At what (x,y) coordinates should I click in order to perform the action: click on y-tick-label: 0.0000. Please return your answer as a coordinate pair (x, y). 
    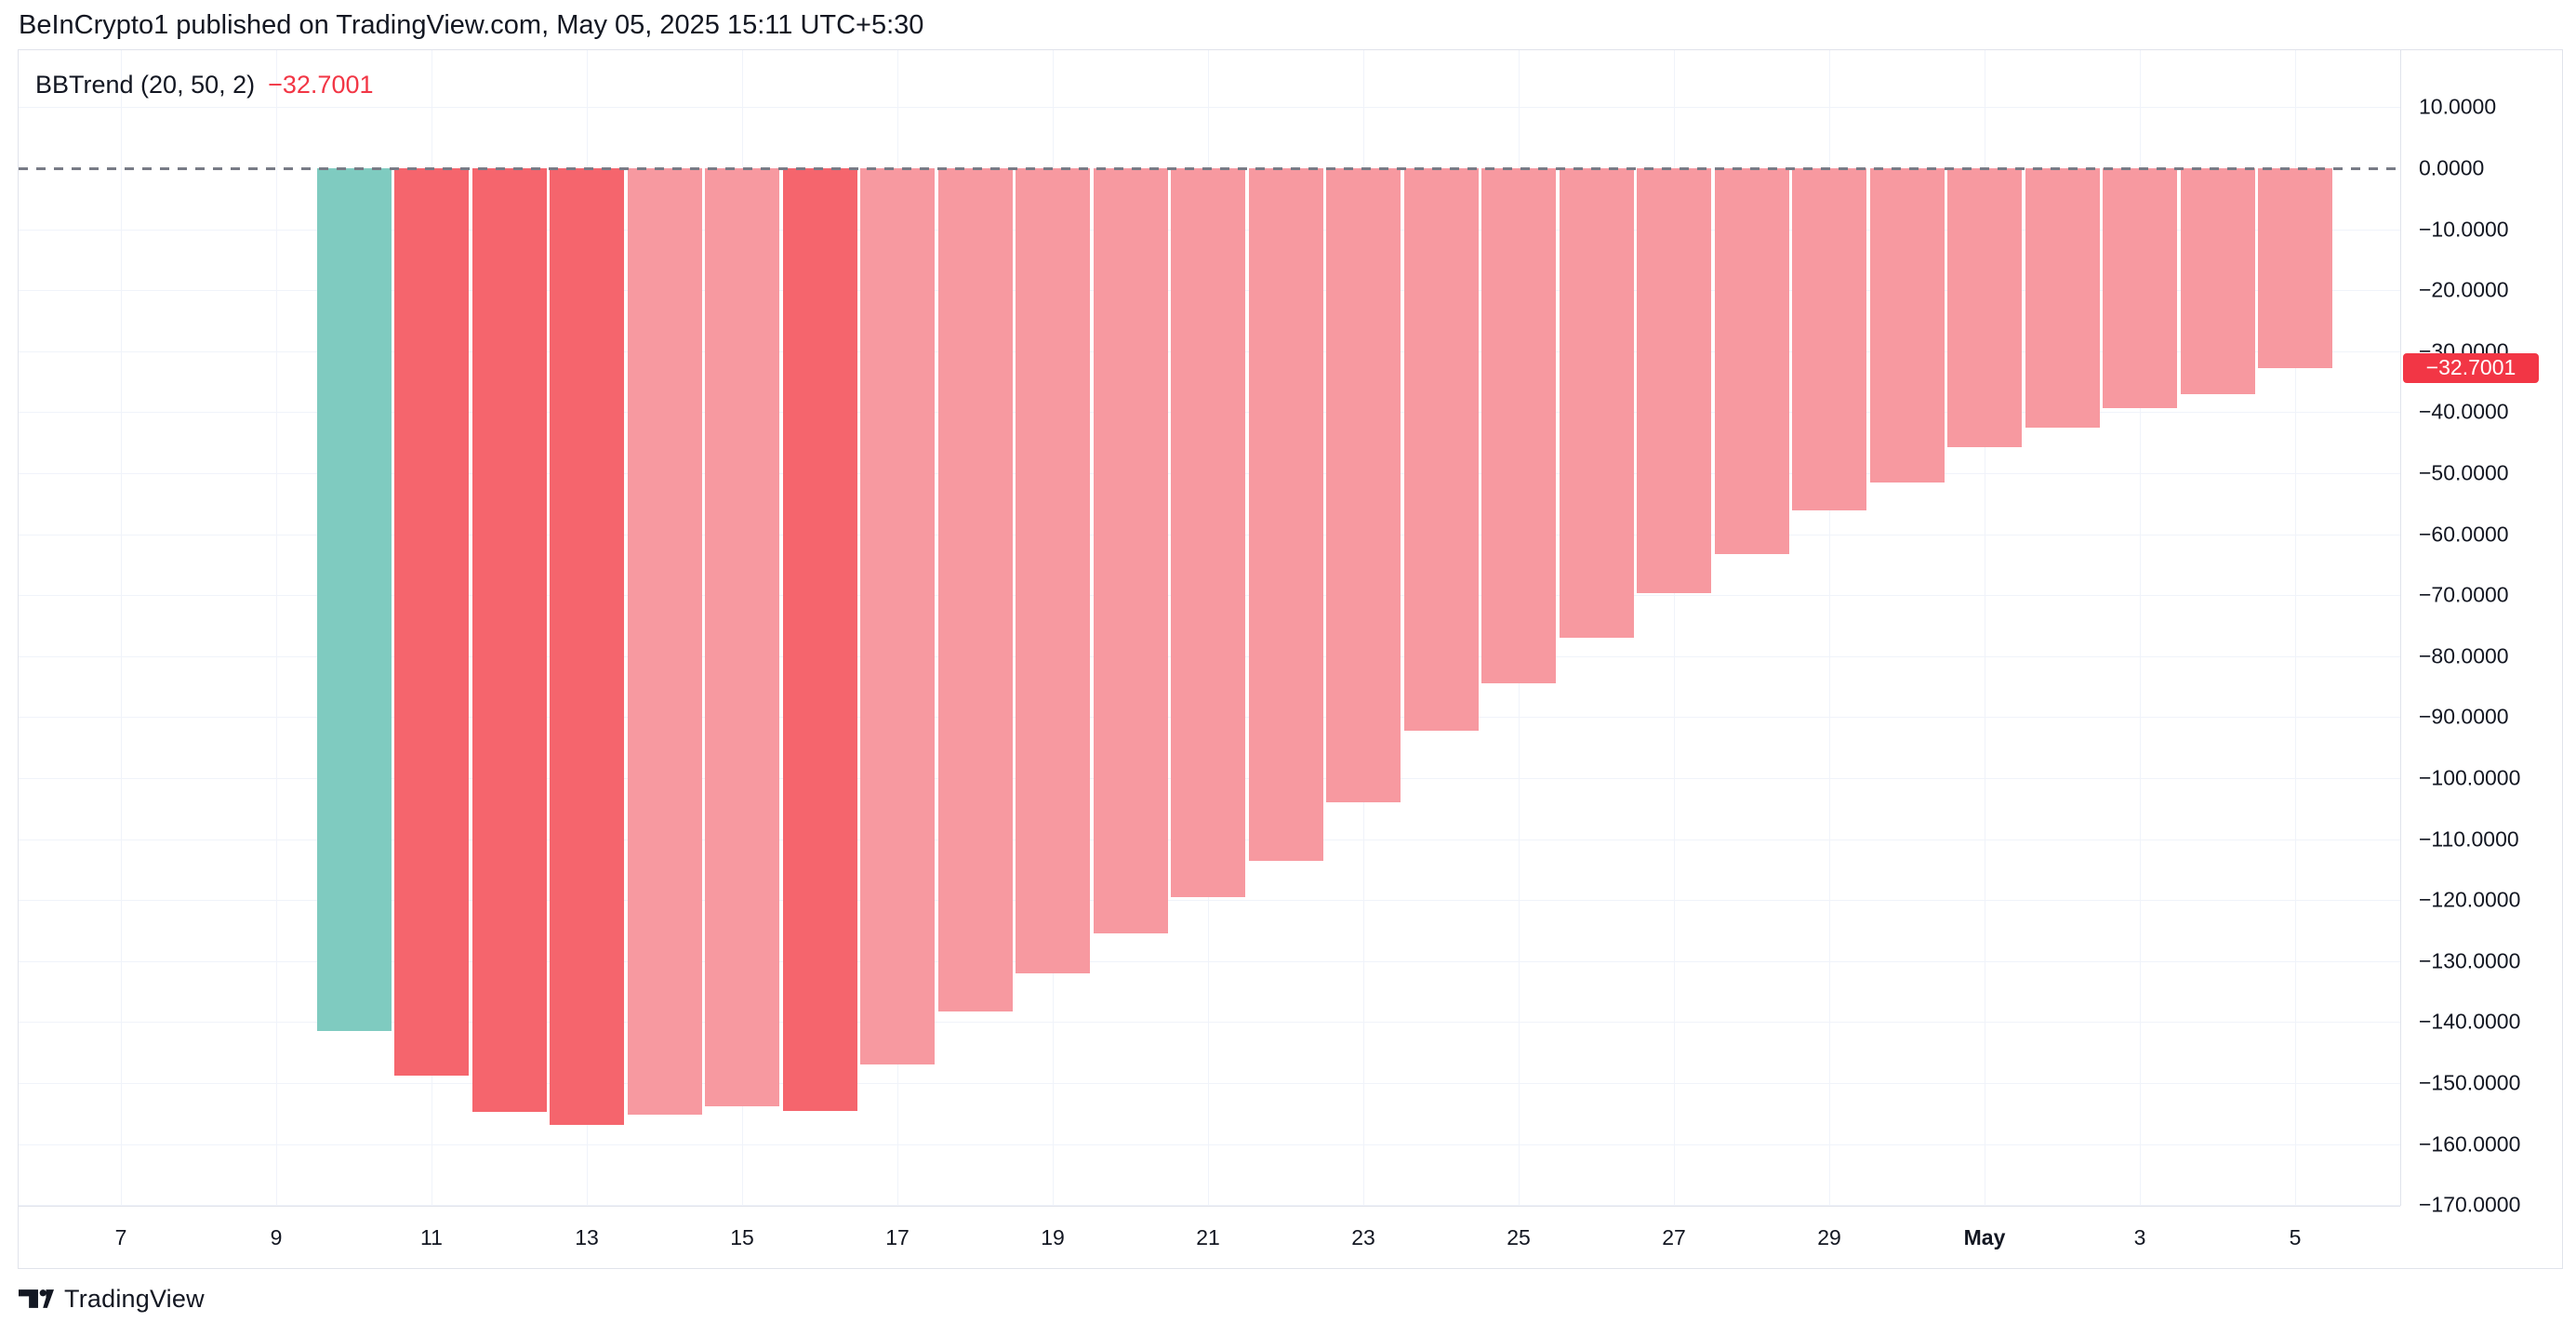
    Looking at the image, I should click on (2452, 167).